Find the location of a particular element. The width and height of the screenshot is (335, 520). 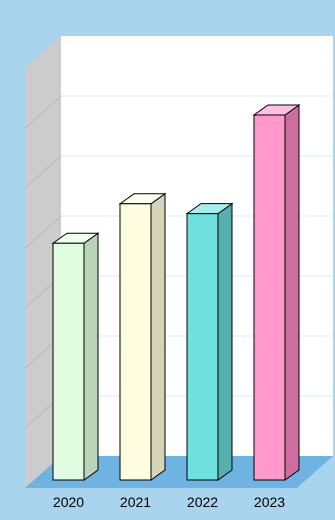

side-wall is located at coordinates (43, 262).